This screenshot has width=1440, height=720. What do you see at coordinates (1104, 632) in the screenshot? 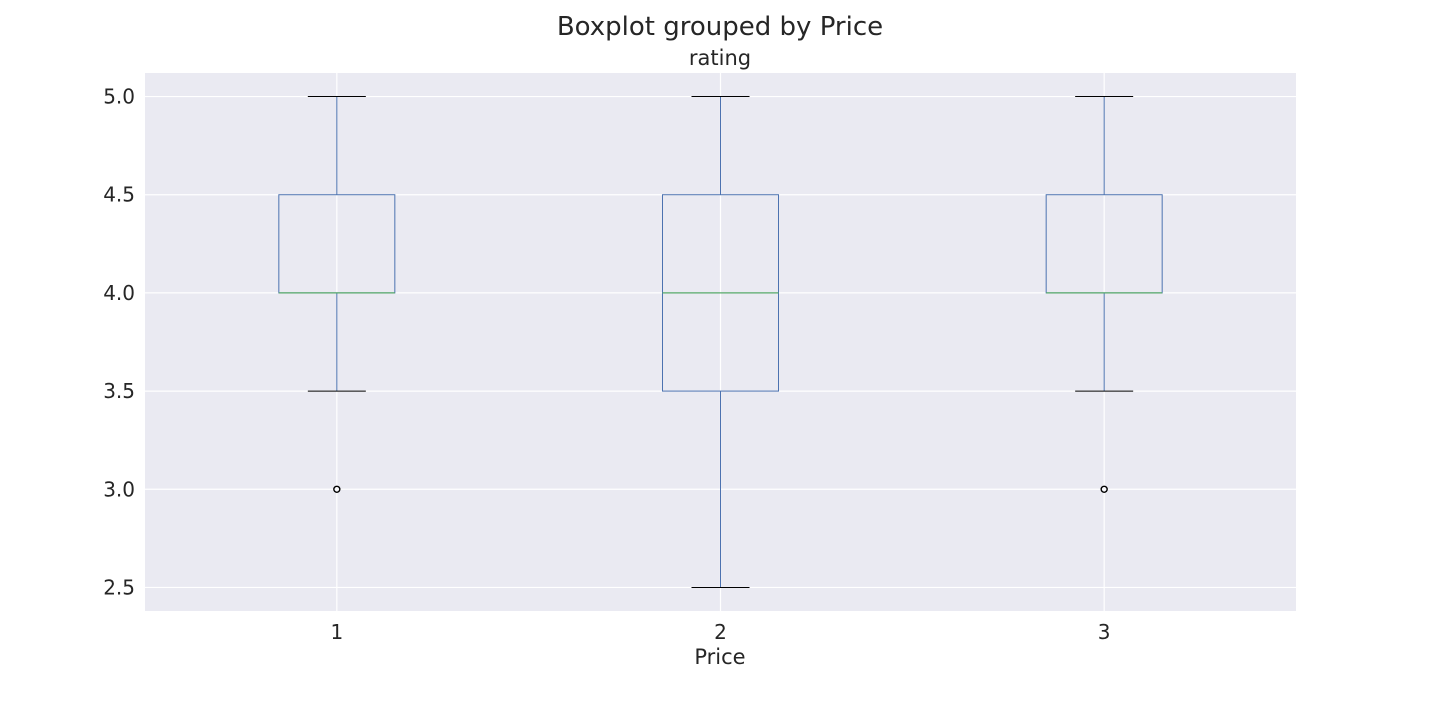
I see `x-tick-label: 3` at bounding box center [1104, 632].